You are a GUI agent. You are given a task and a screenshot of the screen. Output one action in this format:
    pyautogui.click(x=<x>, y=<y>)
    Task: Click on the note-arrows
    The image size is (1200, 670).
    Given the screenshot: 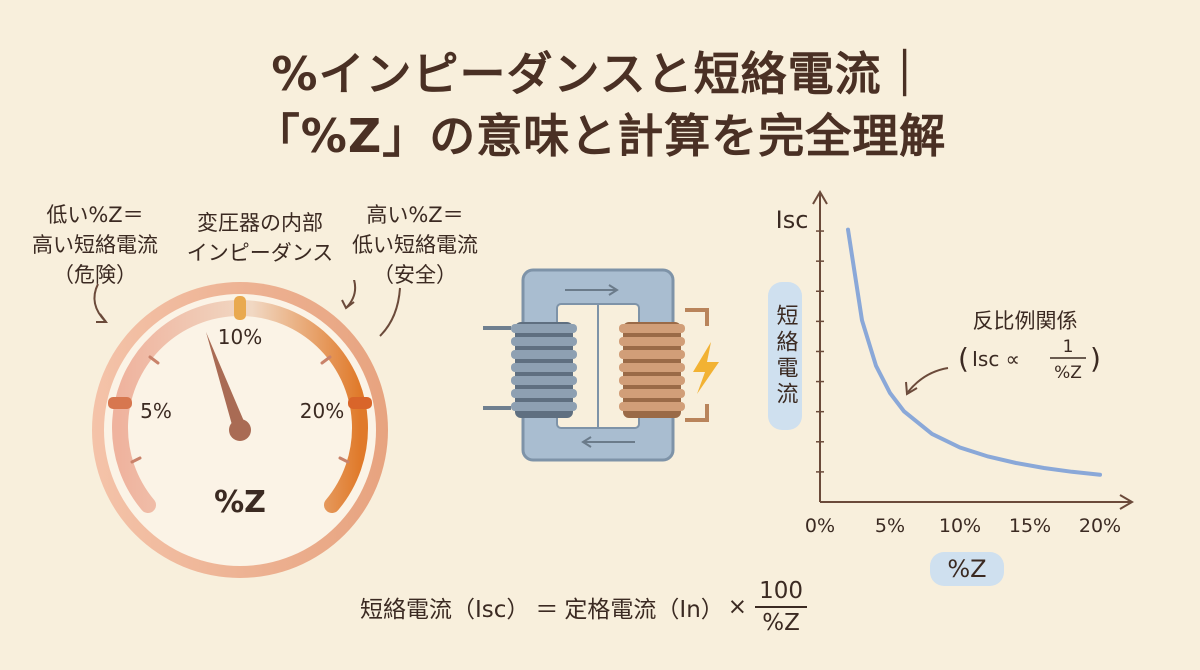 What is the action you would take?
    pyautogui.click(x=247, y=308)
    